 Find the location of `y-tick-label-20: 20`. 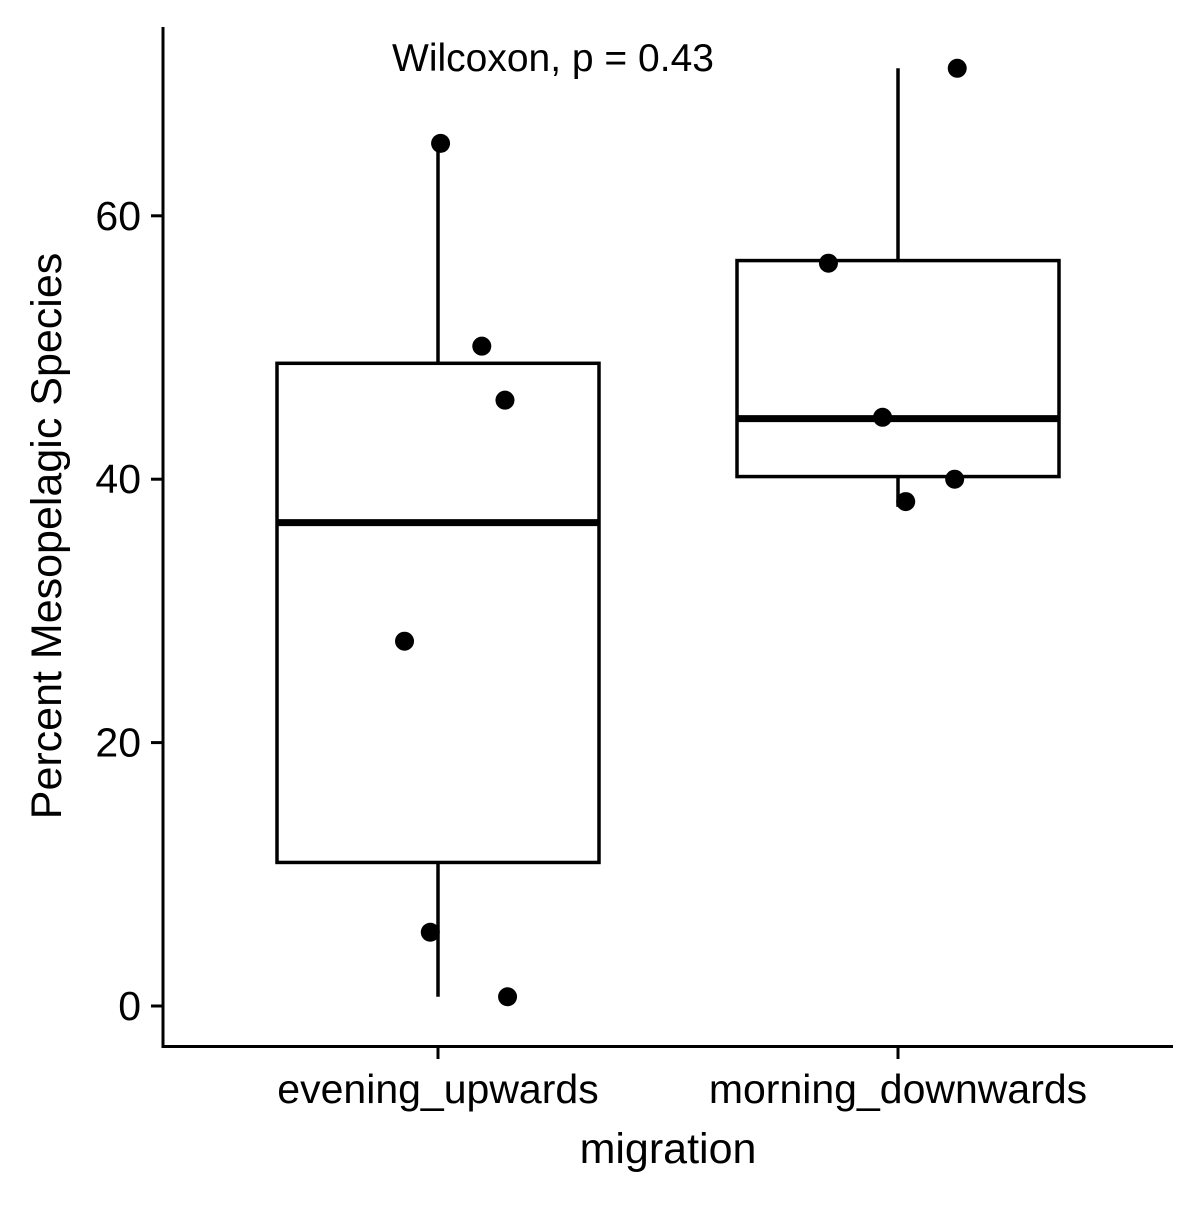

y-tick-label-20: 20 is located at coordinates (118, 743).